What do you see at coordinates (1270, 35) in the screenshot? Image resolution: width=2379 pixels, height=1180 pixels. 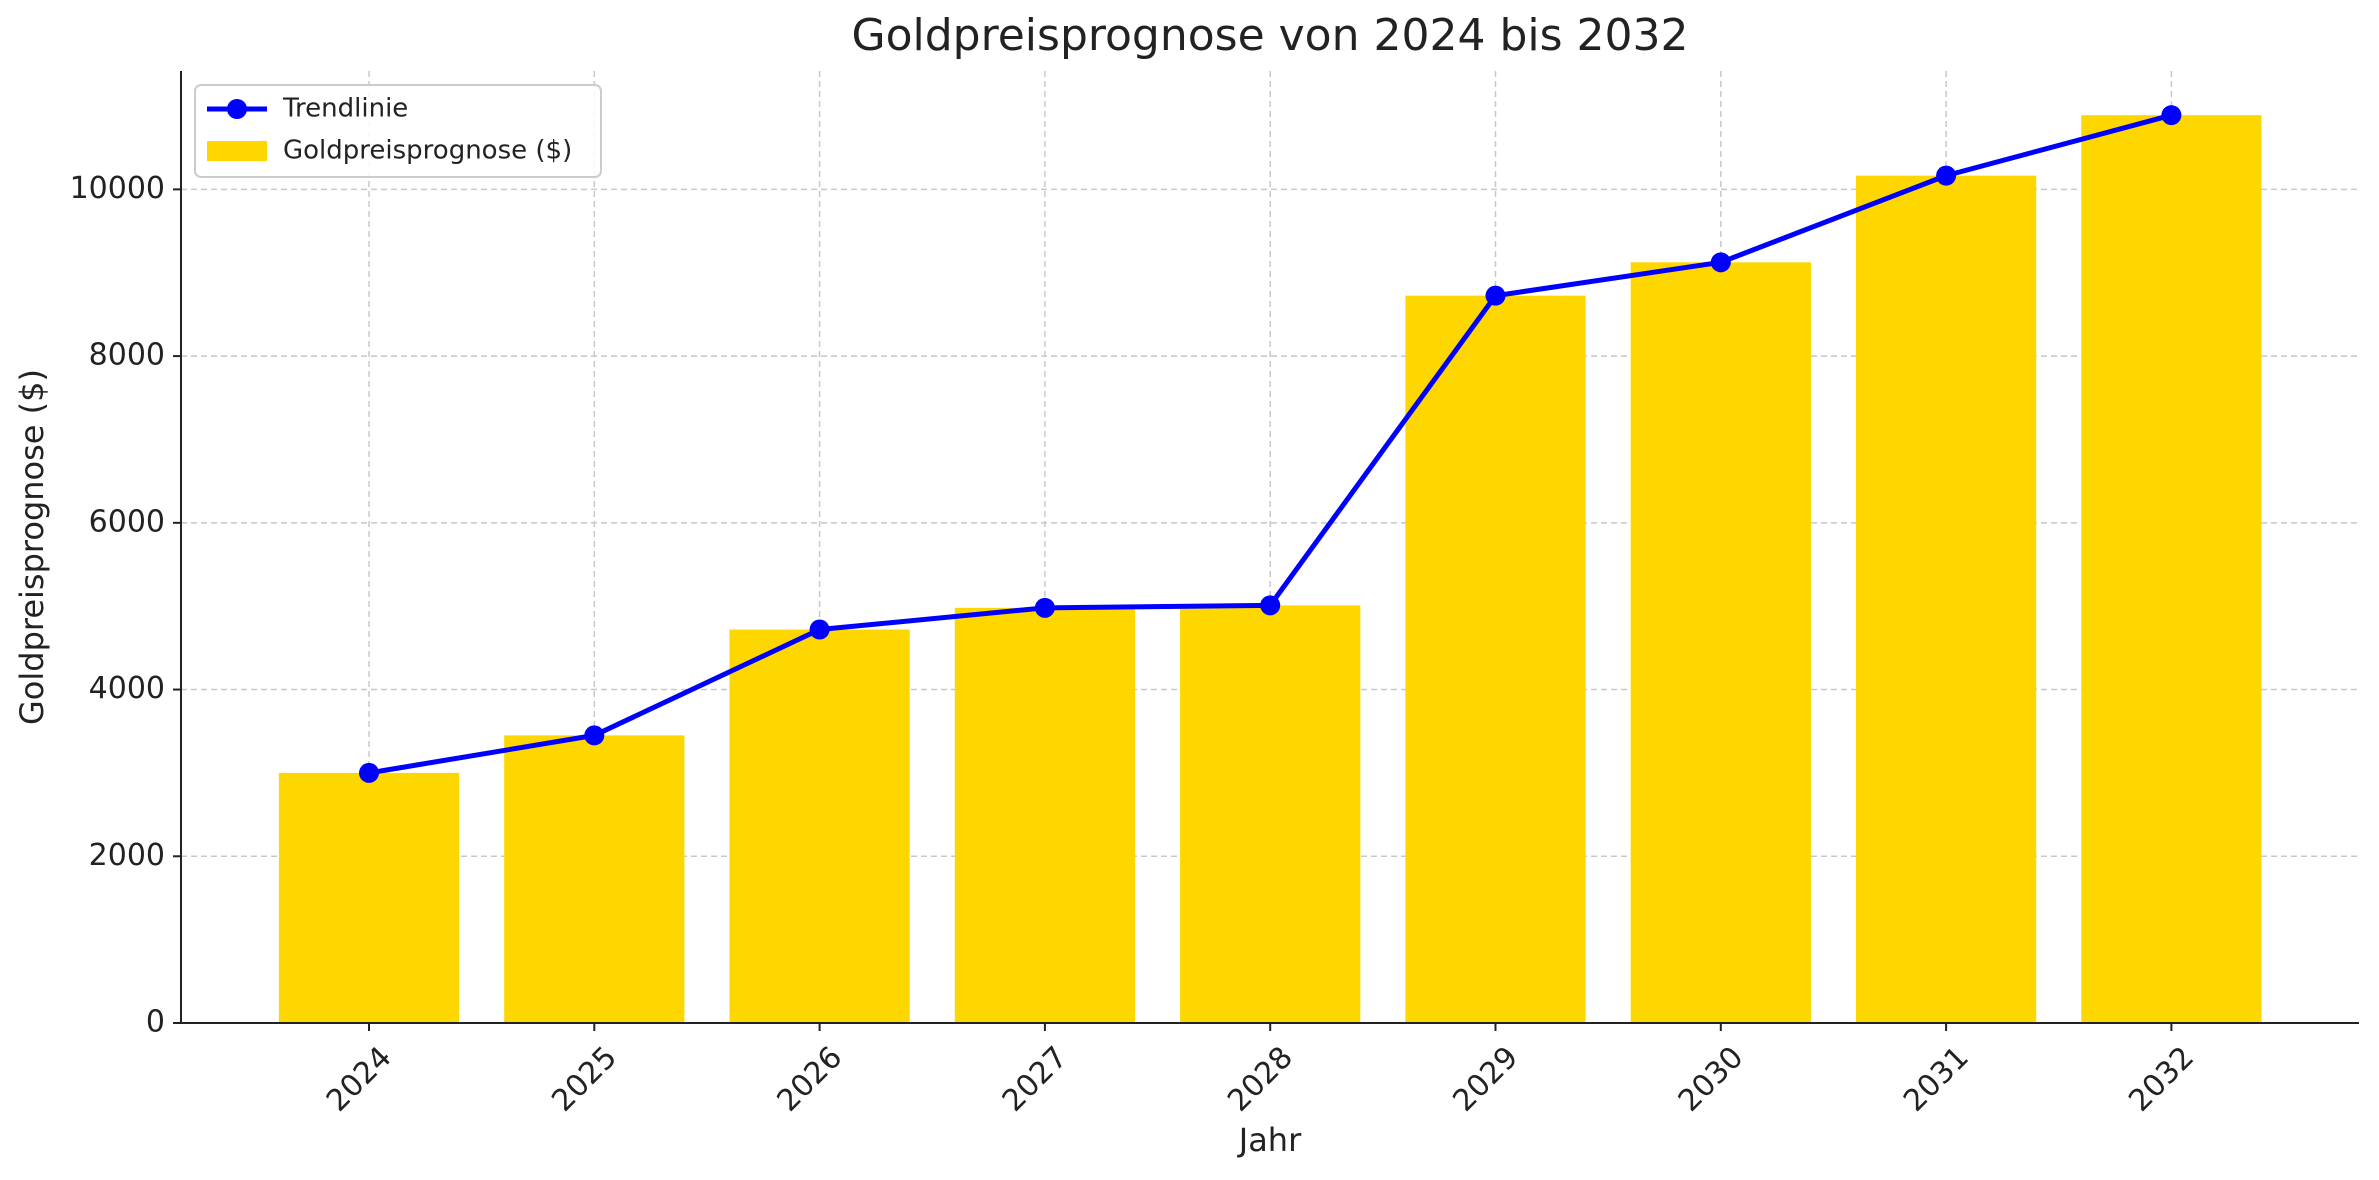 I see `chart-title: Goldpreisprognose von 2024 bis 2032` at bounding box center [1270, 35].